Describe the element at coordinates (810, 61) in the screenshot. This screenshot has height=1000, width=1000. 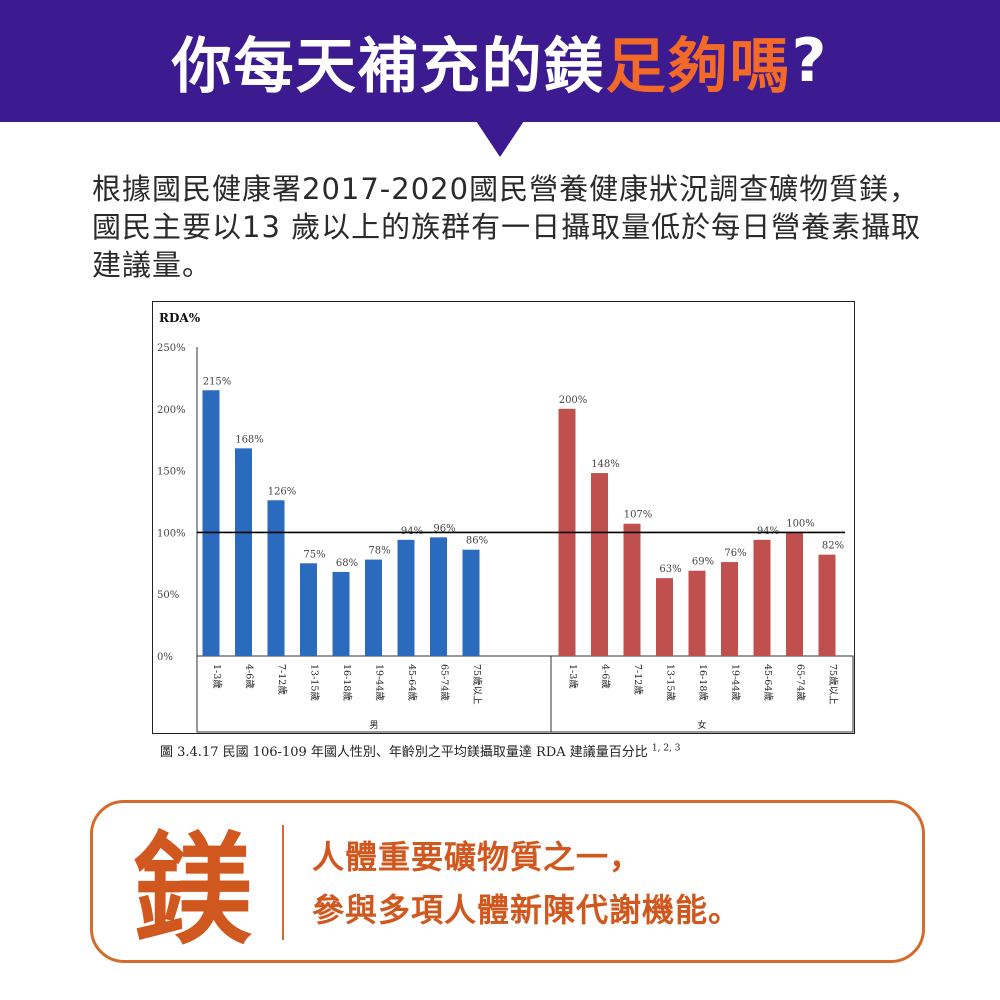
I see `title-question-mark: ?` at that location.